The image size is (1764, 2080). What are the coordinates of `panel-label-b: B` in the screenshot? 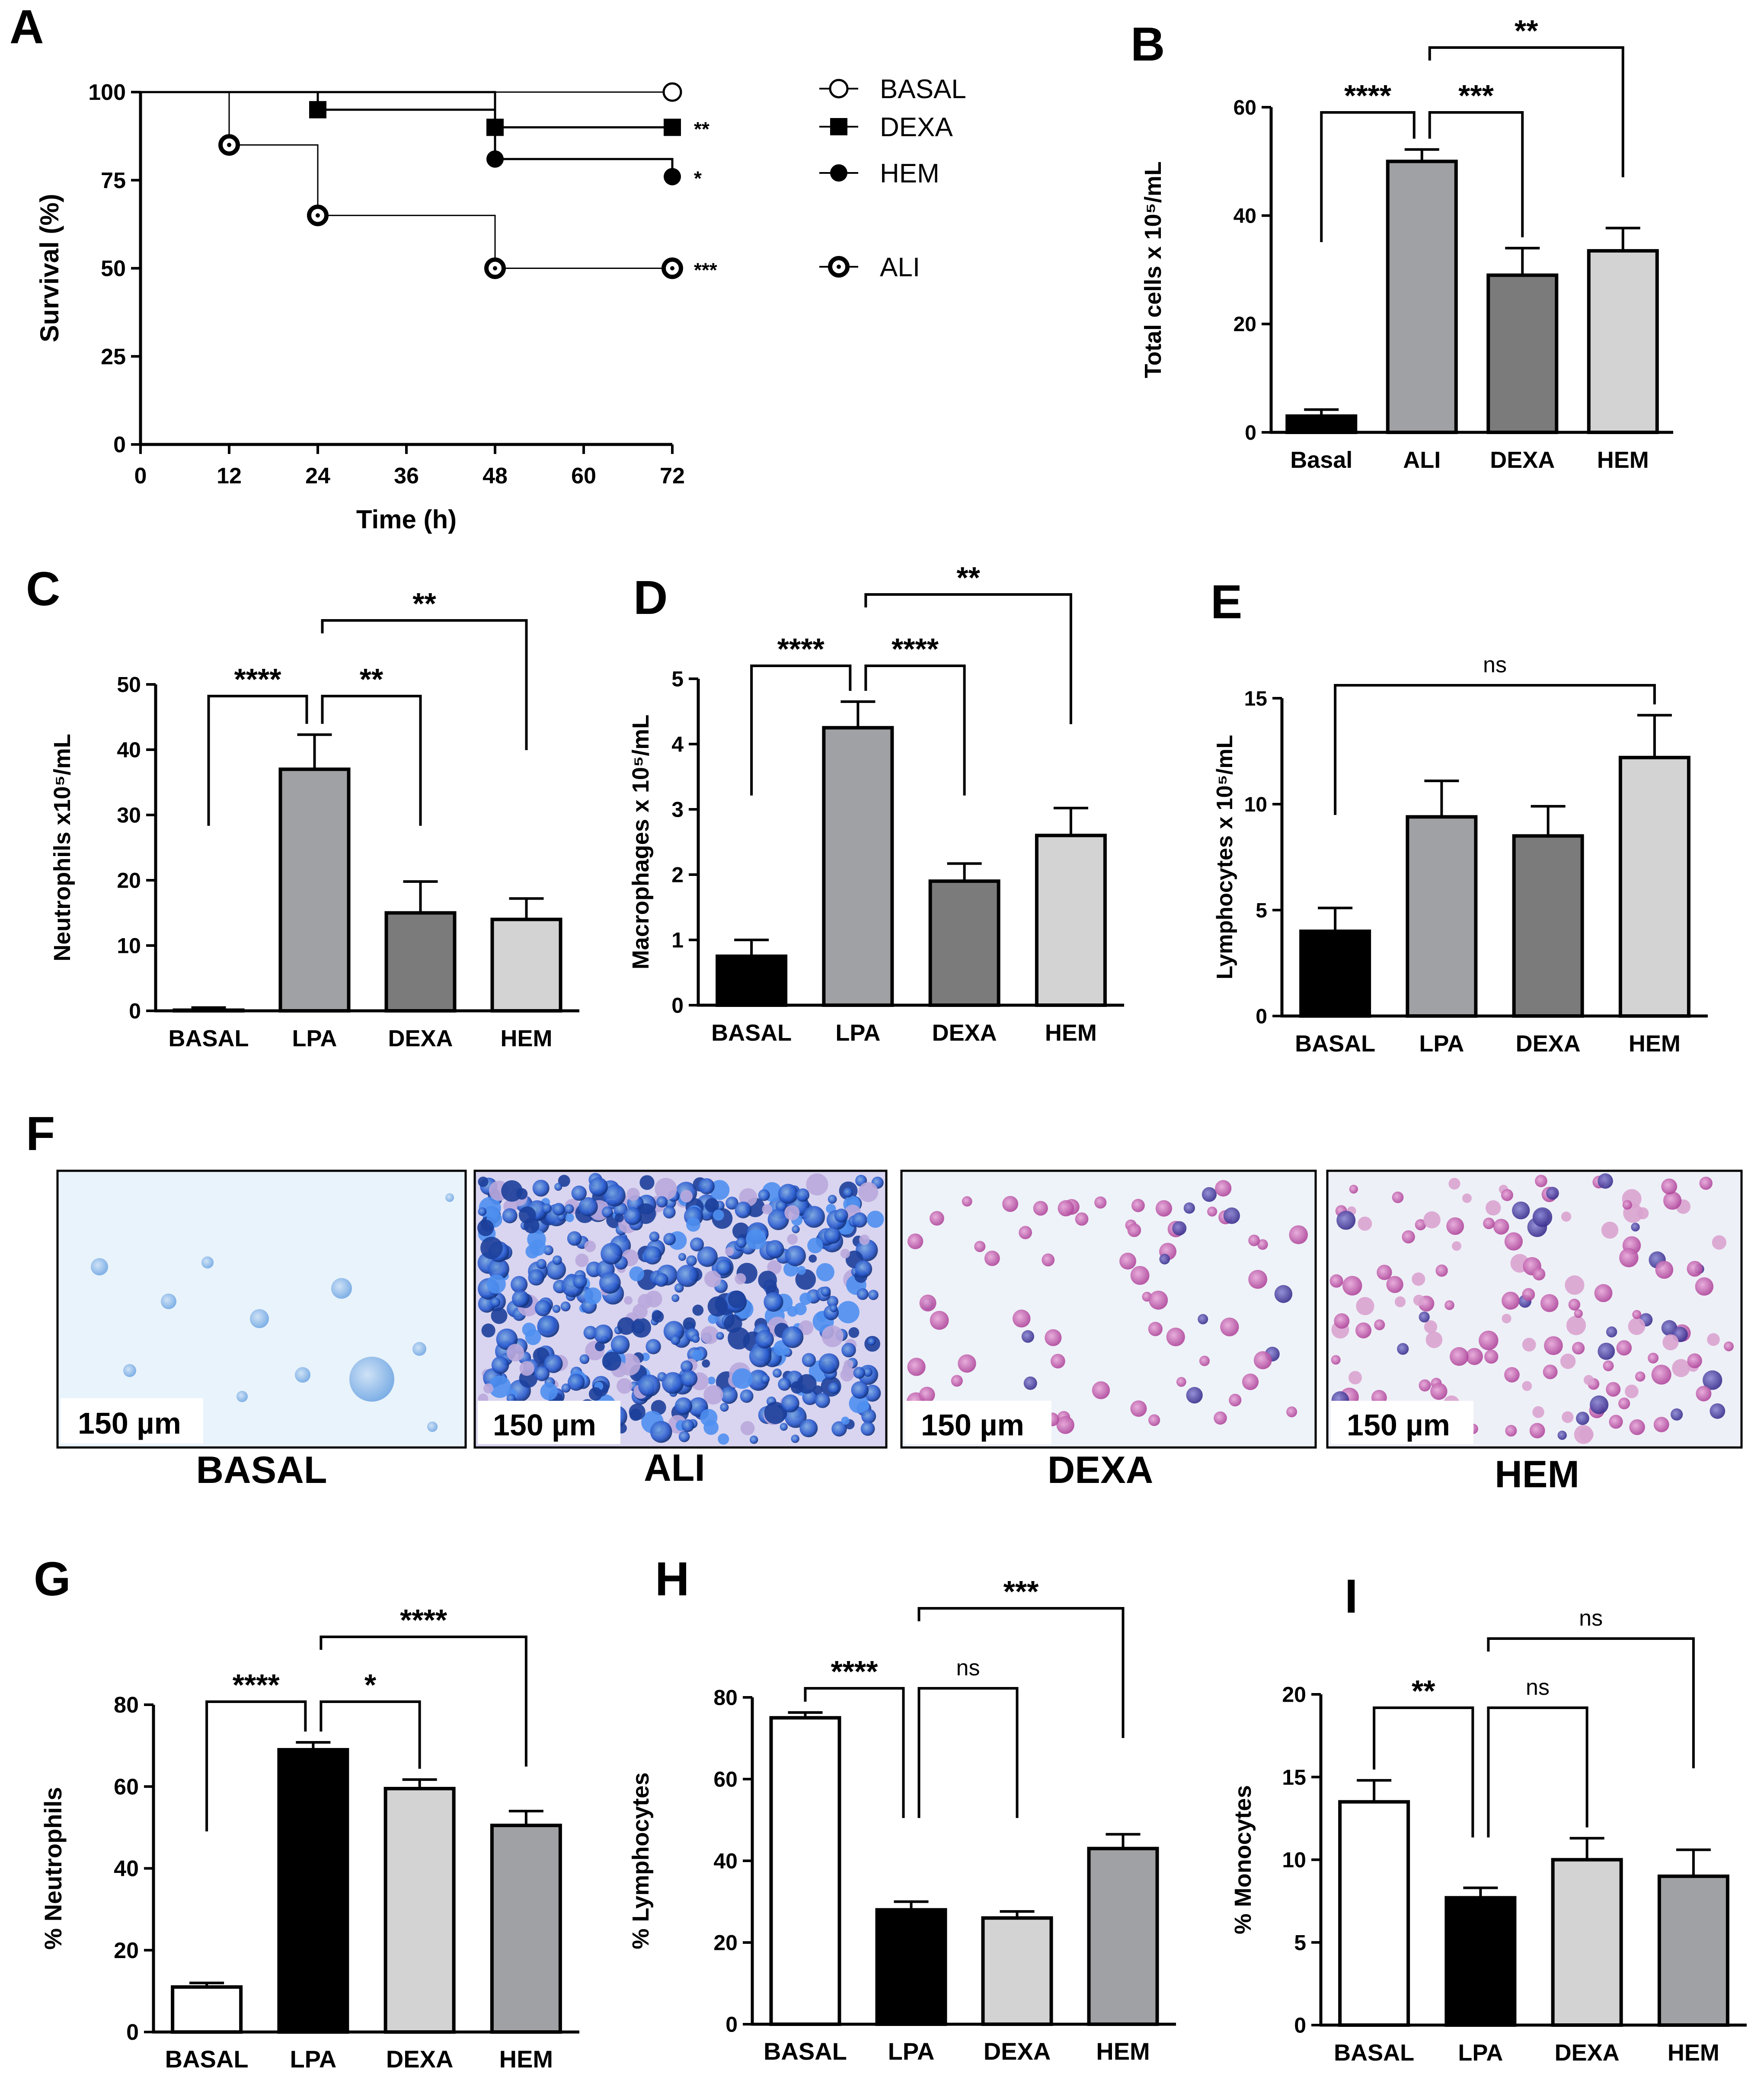 It's located at (1148, 44).